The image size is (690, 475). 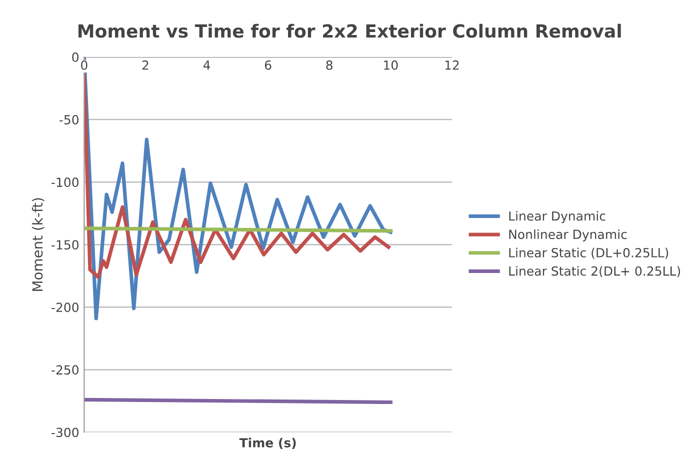 I want to click on x-tick-label: 0, so click(x=84, y=65).